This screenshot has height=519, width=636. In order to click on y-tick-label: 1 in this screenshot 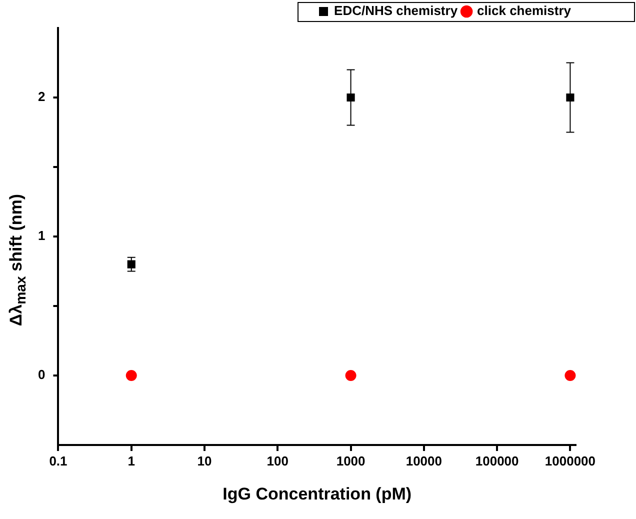, I will do `click(42, 236)`.